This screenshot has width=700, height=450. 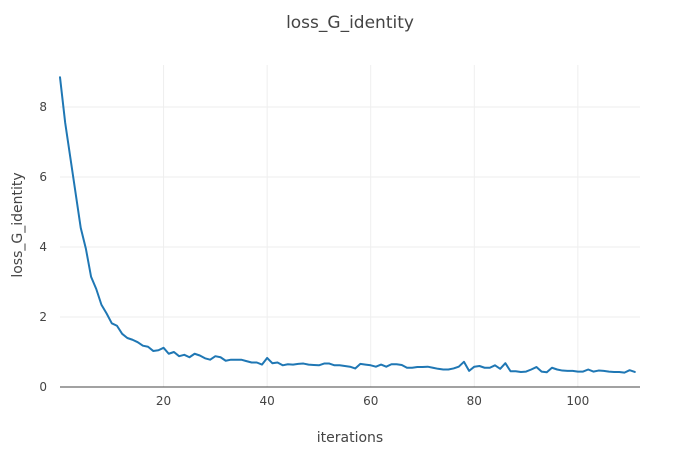 What do you see at coordinates (267, 401) in the screenshot?
I see `x-tick-label: 40` at bounding box center [267, 401].